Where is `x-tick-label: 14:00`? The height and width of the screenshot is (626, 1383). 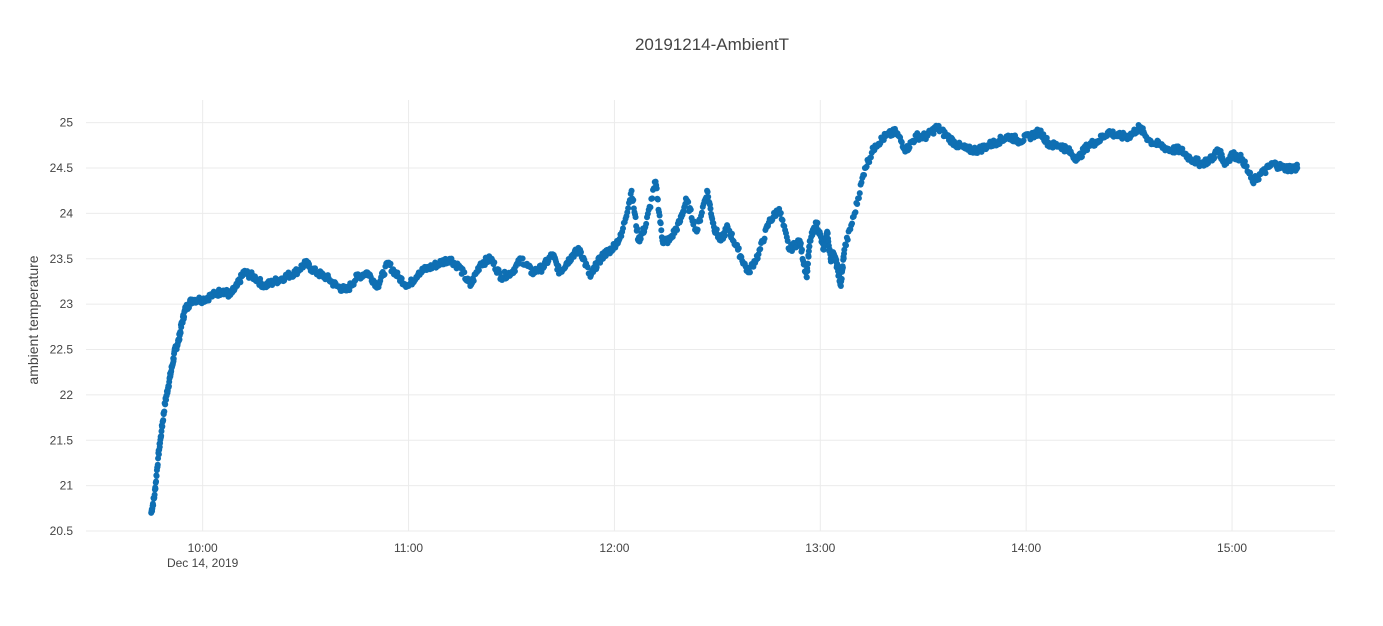
x-tick-label: 14:00 is located at coordinates (1026, 548).